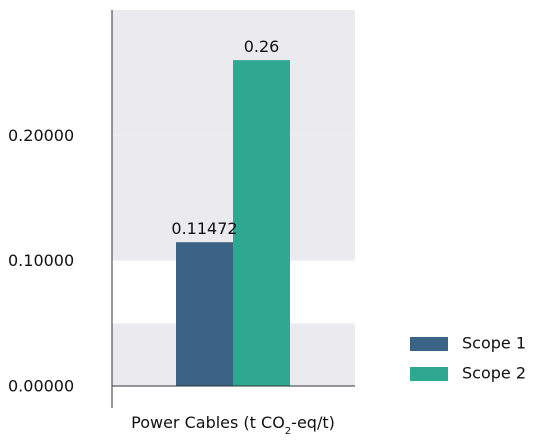 This screenshot has width=535, height=443. I want to click on y-tick-label: 0.10000, so click(41, 260).